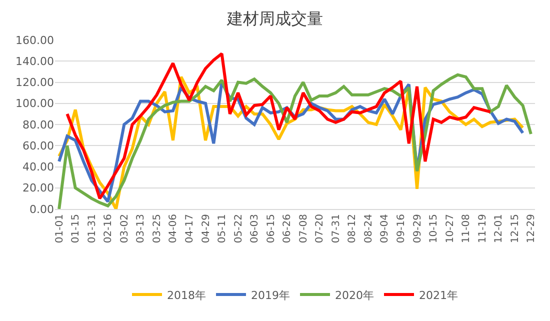 The image size is (550, 321). Describe the element at coordinates (42, 209) in the screenshot. I see `y-tick-label: 0.00` at that location.